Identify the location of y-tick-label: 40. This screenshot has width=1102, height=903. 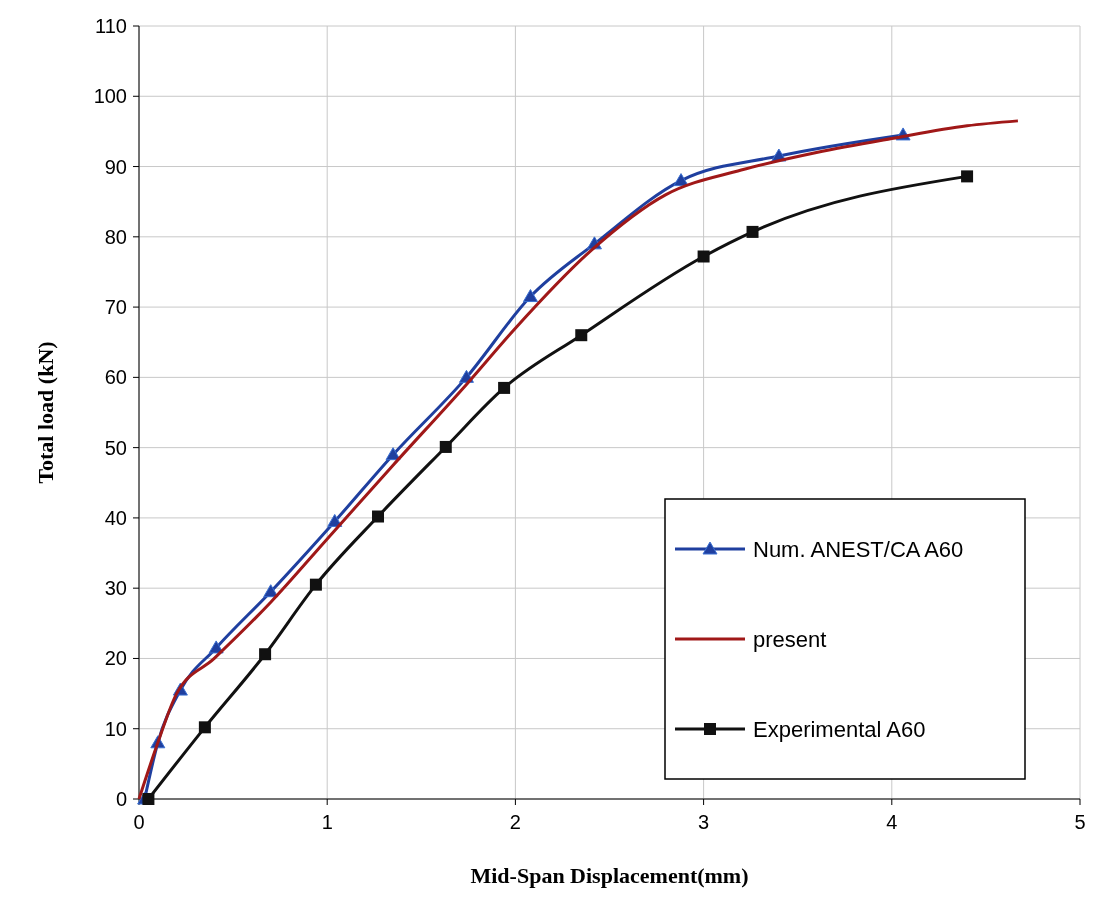
(115, 517).